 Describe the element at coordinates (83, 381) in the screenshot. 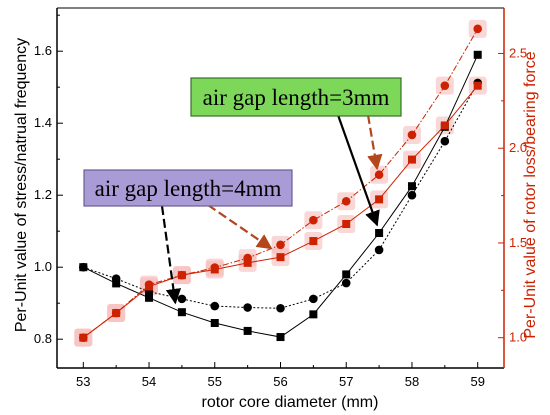

I see `x-tick-label: 53` at that location.